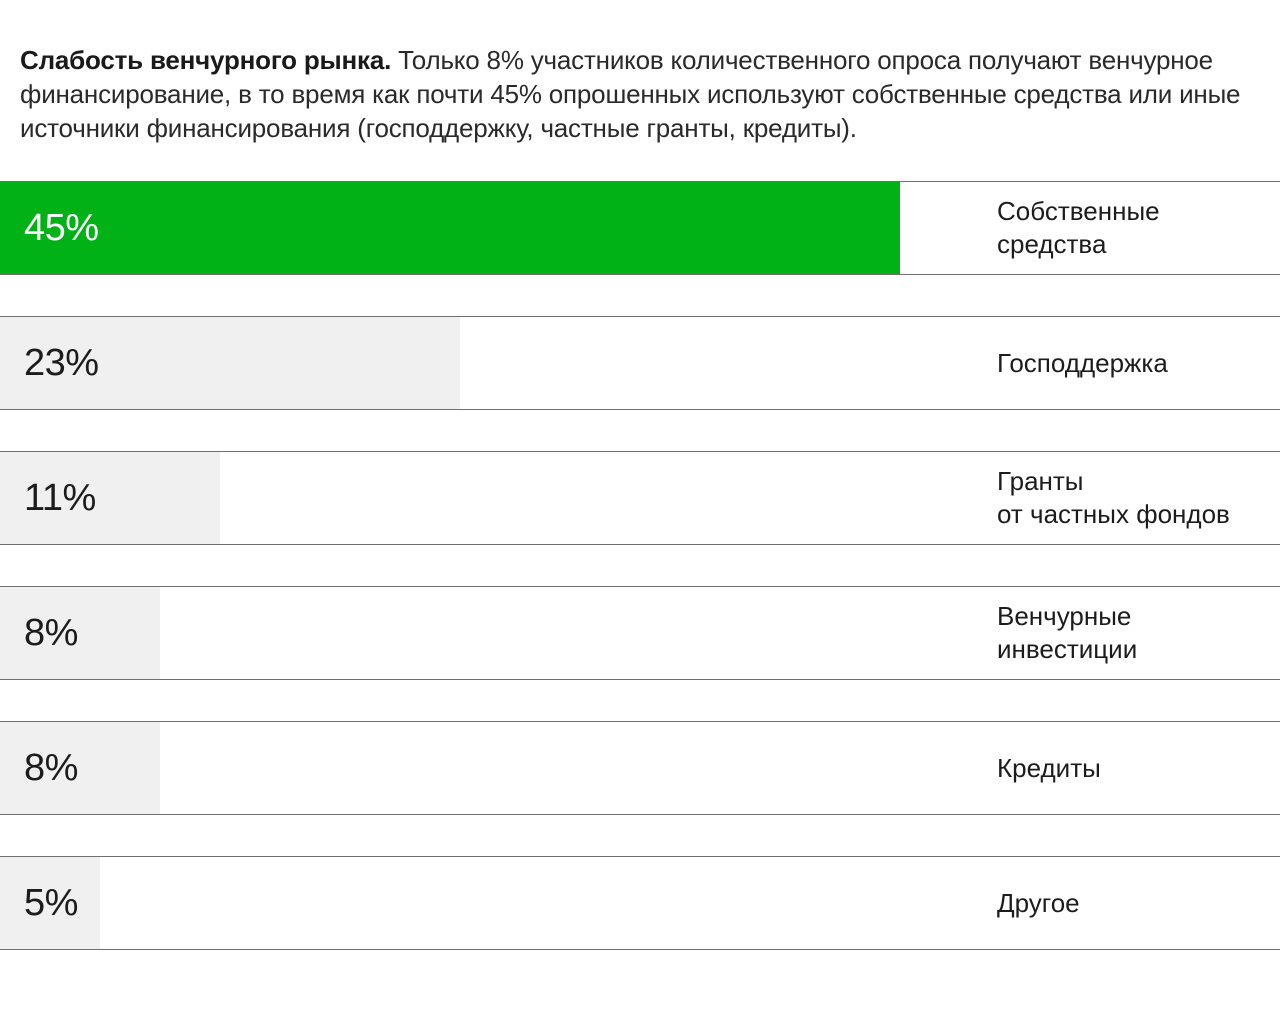  I want to click on bar-category-label: Собственные средства, so click(1078, 227).